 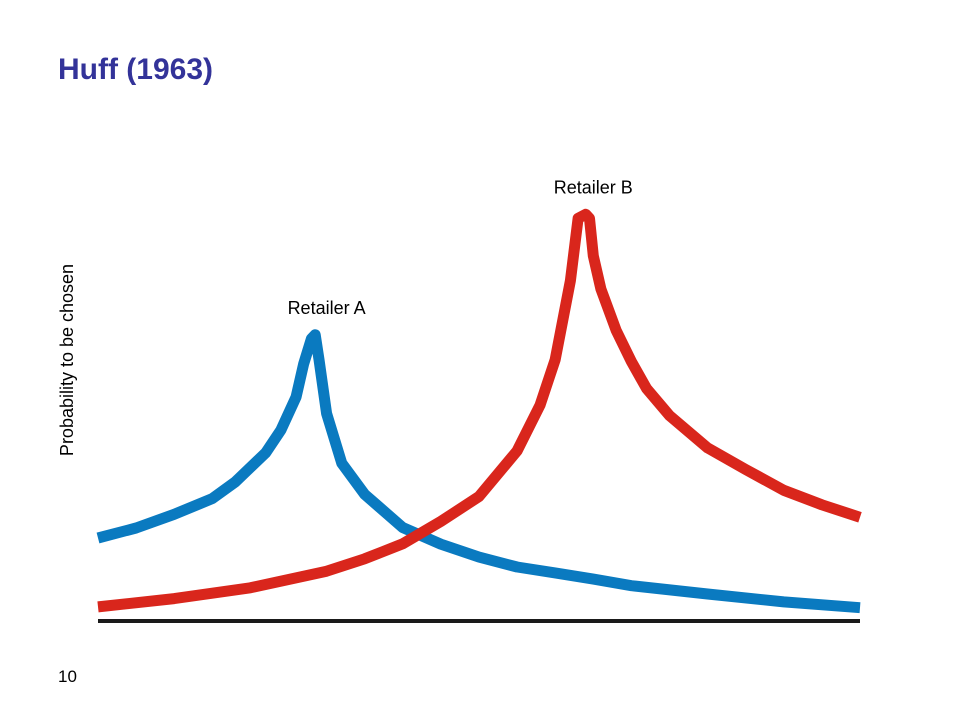 I want to click on y-axis-label: Probability to be chosen, so click(x=67, y=360).